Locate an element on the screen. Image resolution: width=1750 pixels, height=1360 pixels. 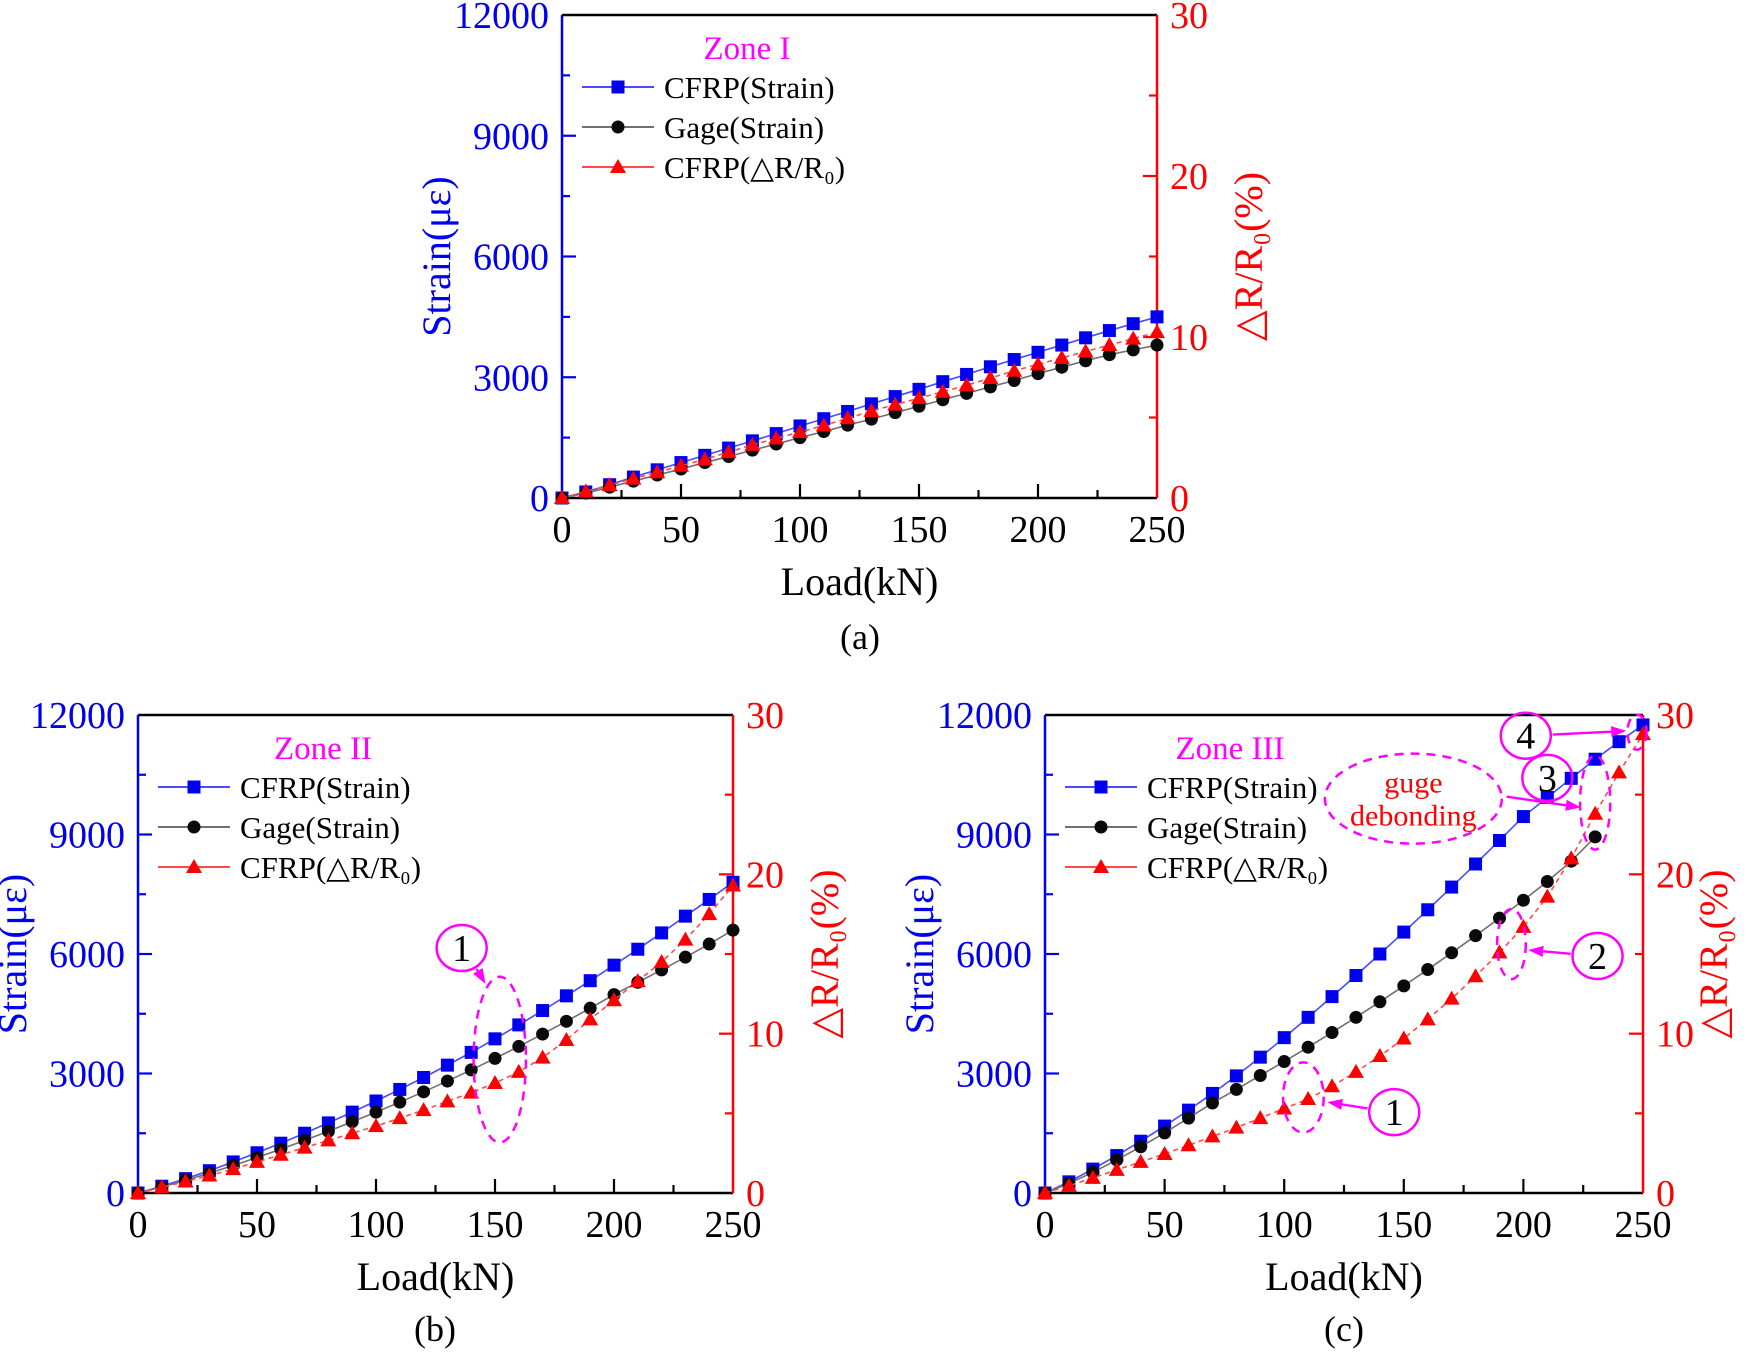
zone-label: Zone III is located at coordinates (1229, 749).